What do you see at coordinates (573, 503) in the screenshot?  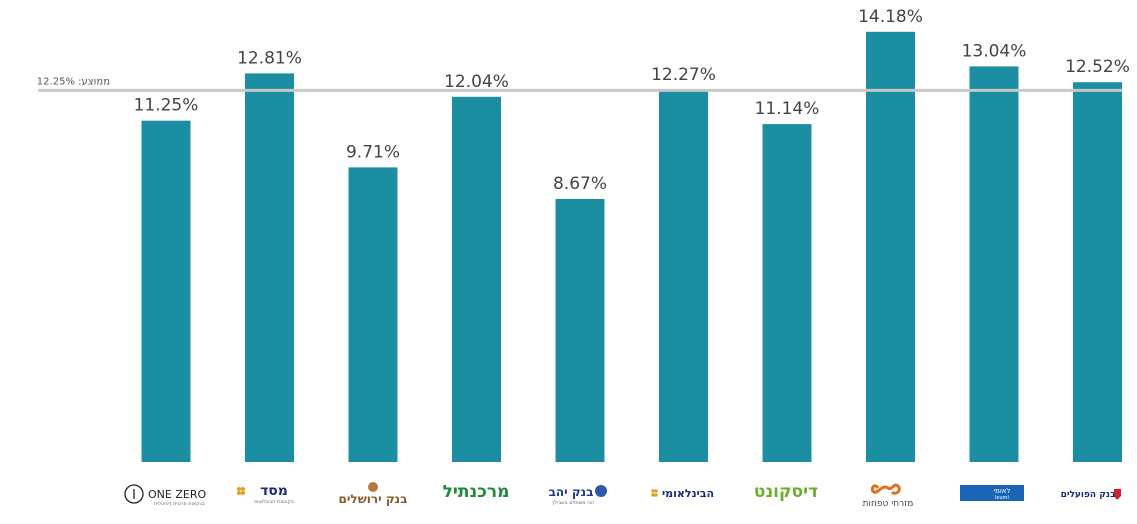 I see `logo-yahav-sub: הכי משתלם בשבילך` at bounding box center [573, 503].